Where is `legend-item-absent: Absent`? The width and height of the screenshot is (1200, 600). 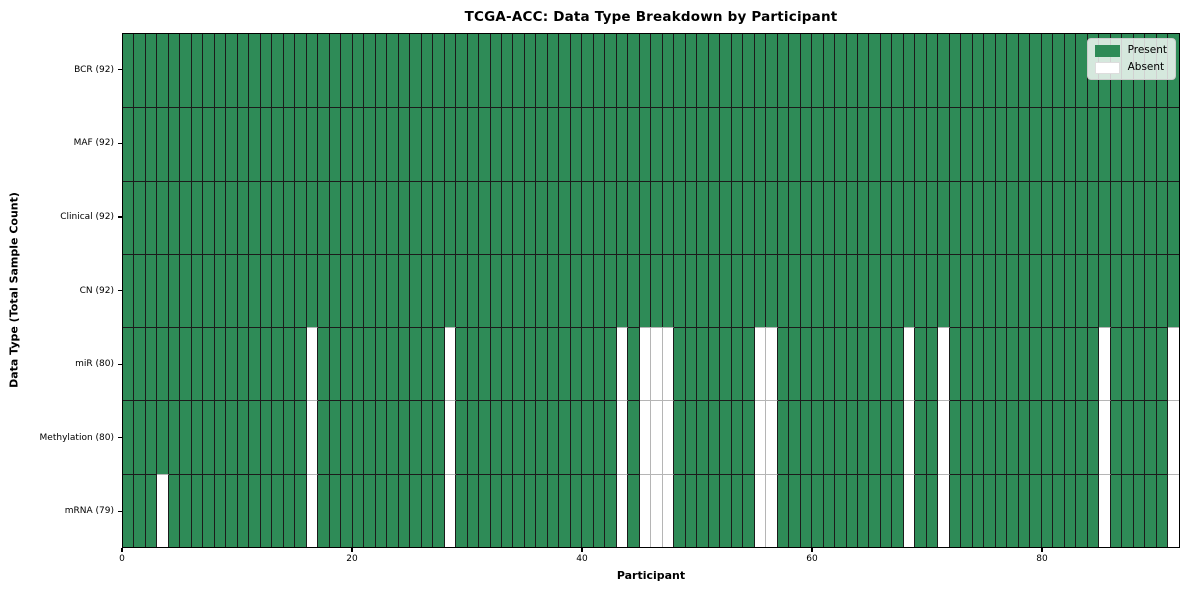 legend-item-absent: Absent is located at coordinates (1130, 67).